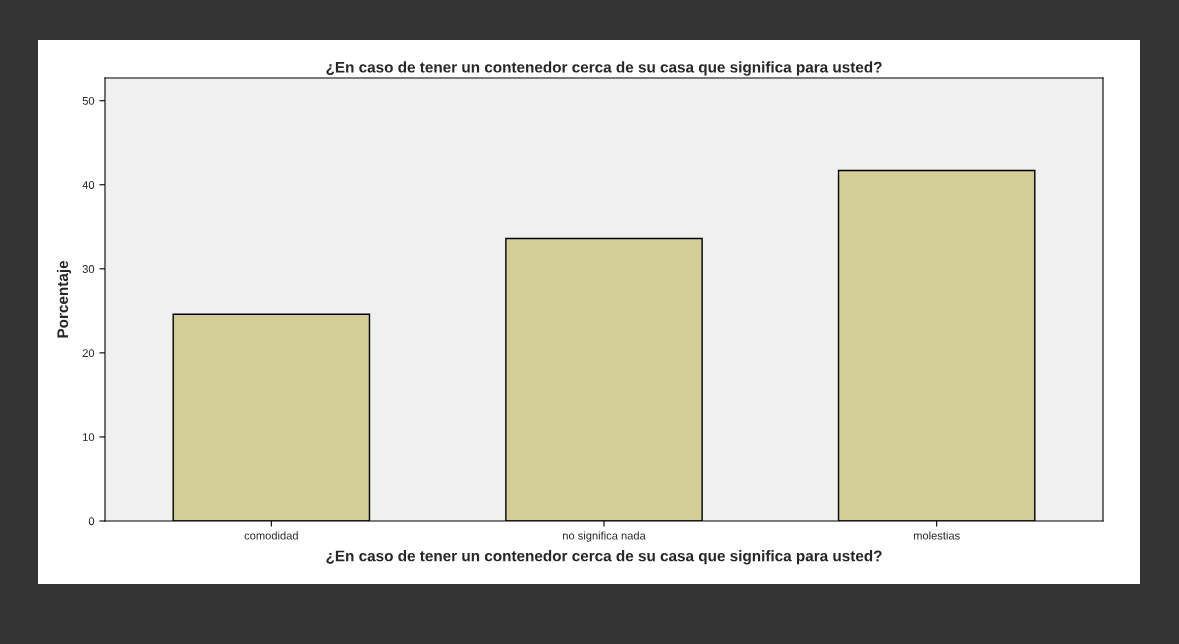 The image size is (1179, 644). What do you see at coordinates (88, 269) in the screenshot?
I see `y-tick-label: 30` at bounding box center [88, 269].